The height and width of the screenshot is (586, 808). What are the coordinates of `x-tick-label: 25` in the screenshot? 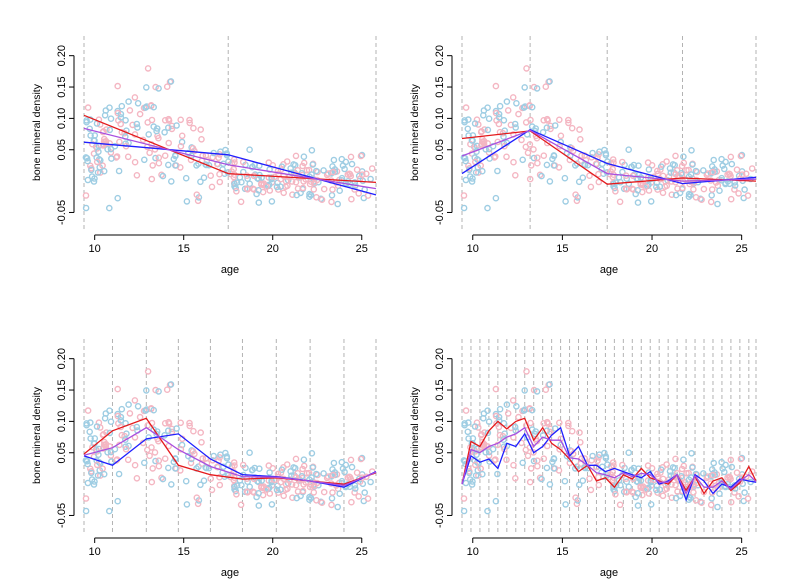 It's located at (362, 552).